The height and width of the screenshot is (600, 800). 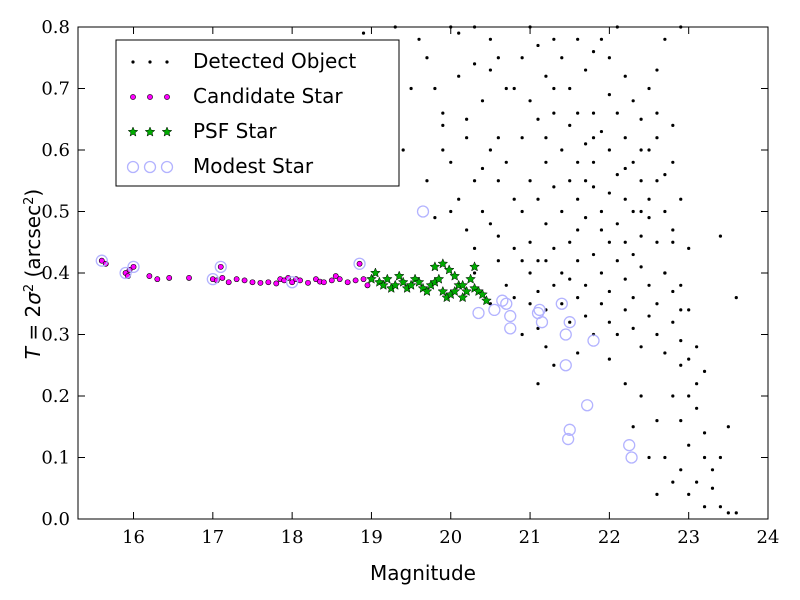 I want to click on y-label-T: T, so click(x=33, y=352).